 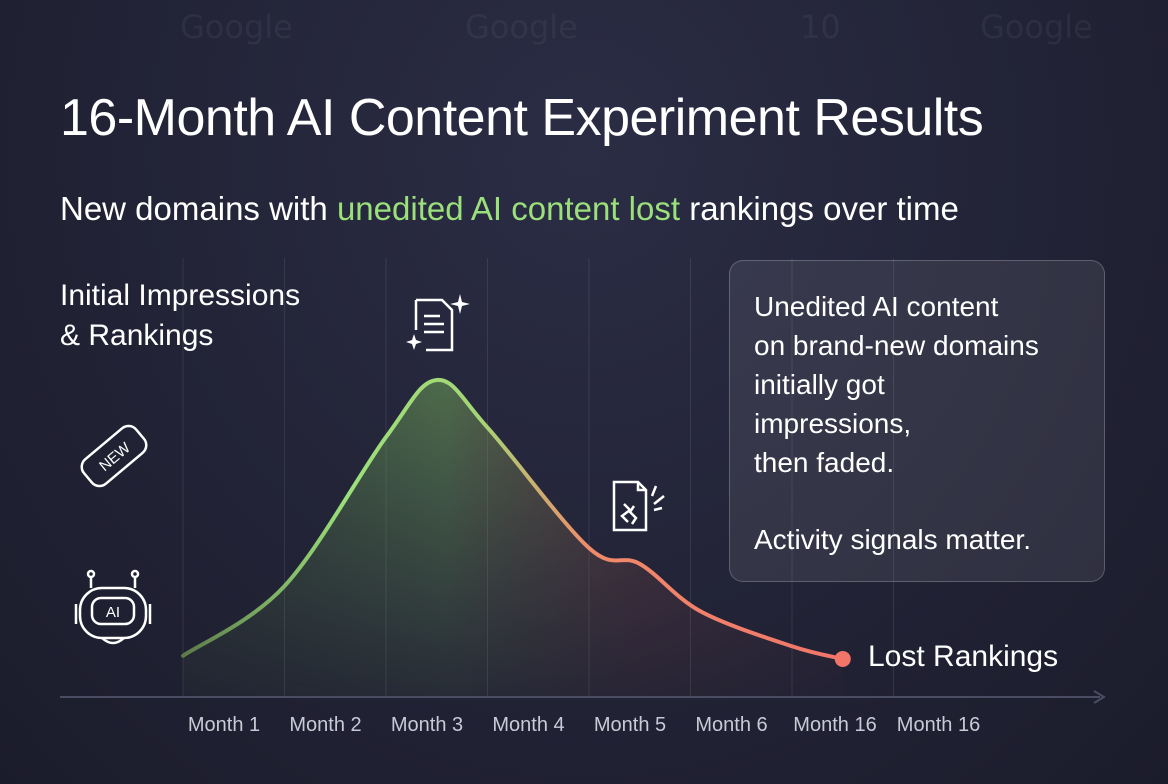 I want to click on subtitle-highlight: unedited AI content lost, so click(x=508, y=208).